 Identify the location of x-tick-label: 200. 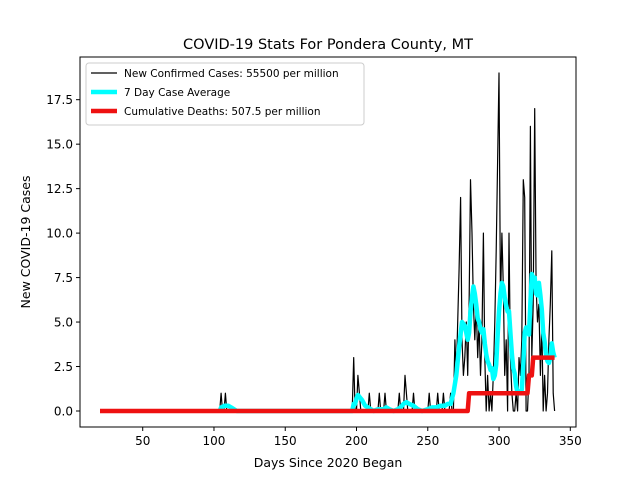
(356, 441).